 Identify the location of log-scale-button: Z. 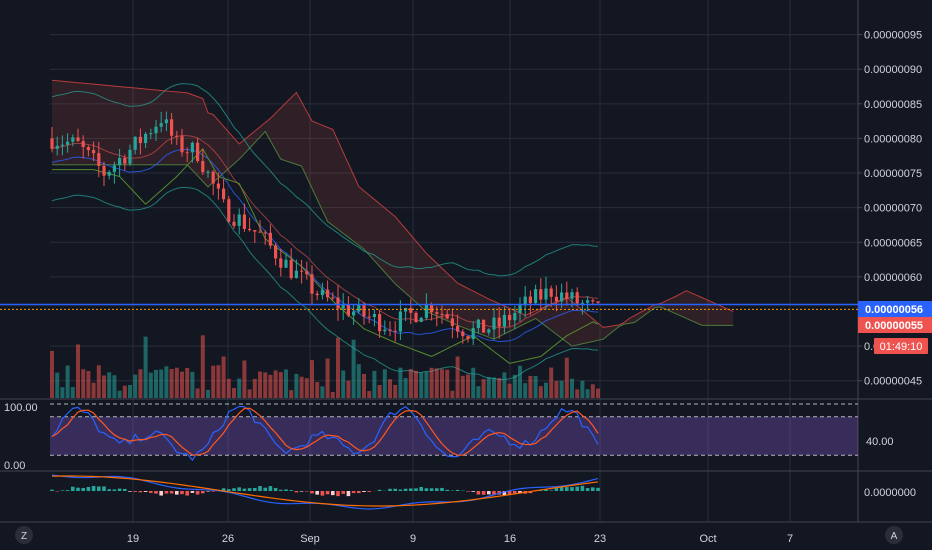
(24, 535).